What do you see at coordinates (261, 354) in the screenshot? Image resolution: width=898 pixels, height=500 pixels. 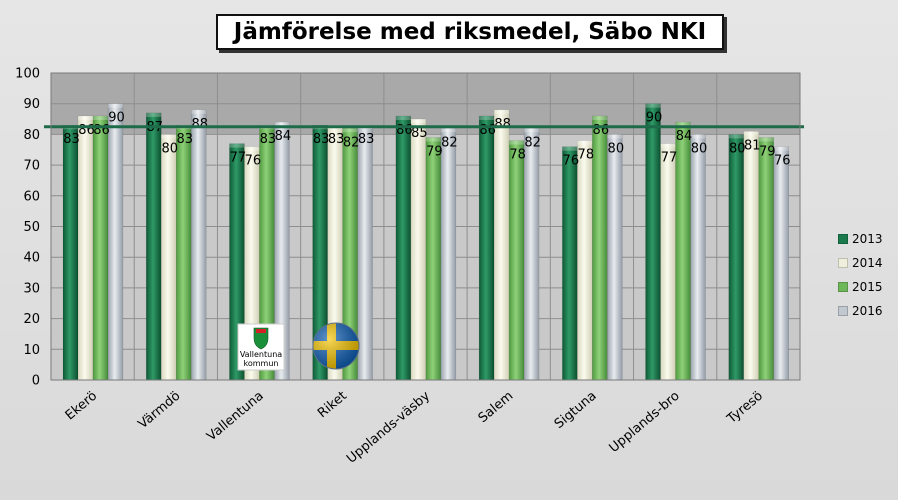 I see `logo-text-vallentuna: Vallentuna` at bounding box center [261, 354].